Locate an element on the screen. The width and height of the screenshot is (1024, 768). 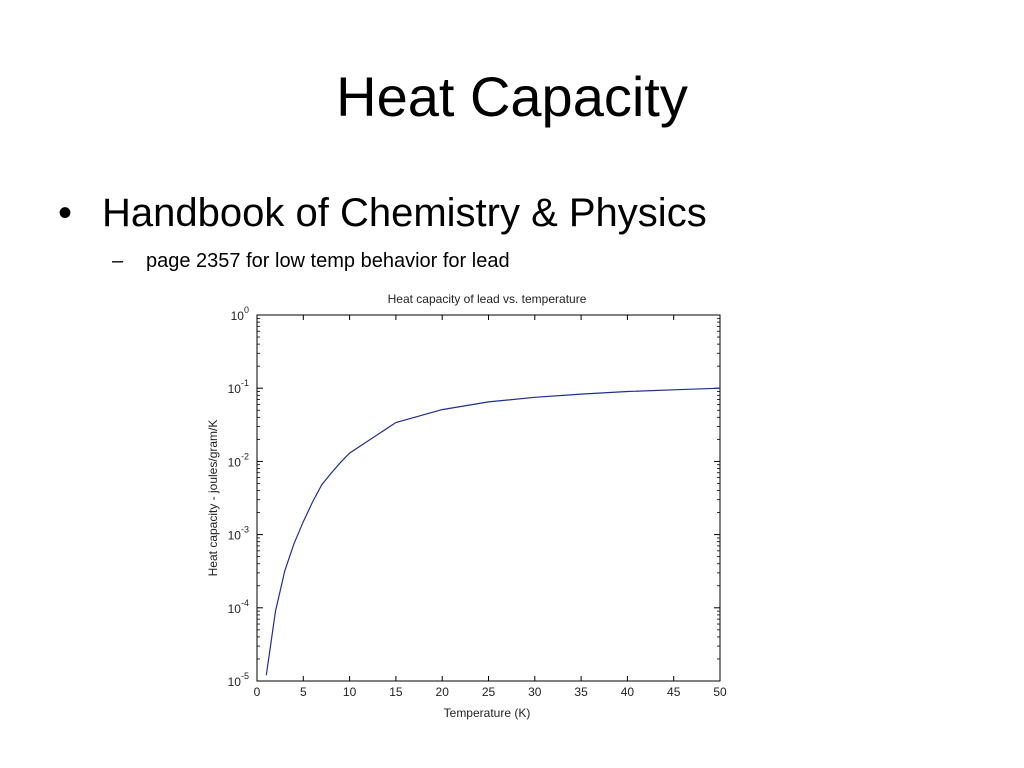
x-tick-label: 10 is located at coordinates (350, 692).